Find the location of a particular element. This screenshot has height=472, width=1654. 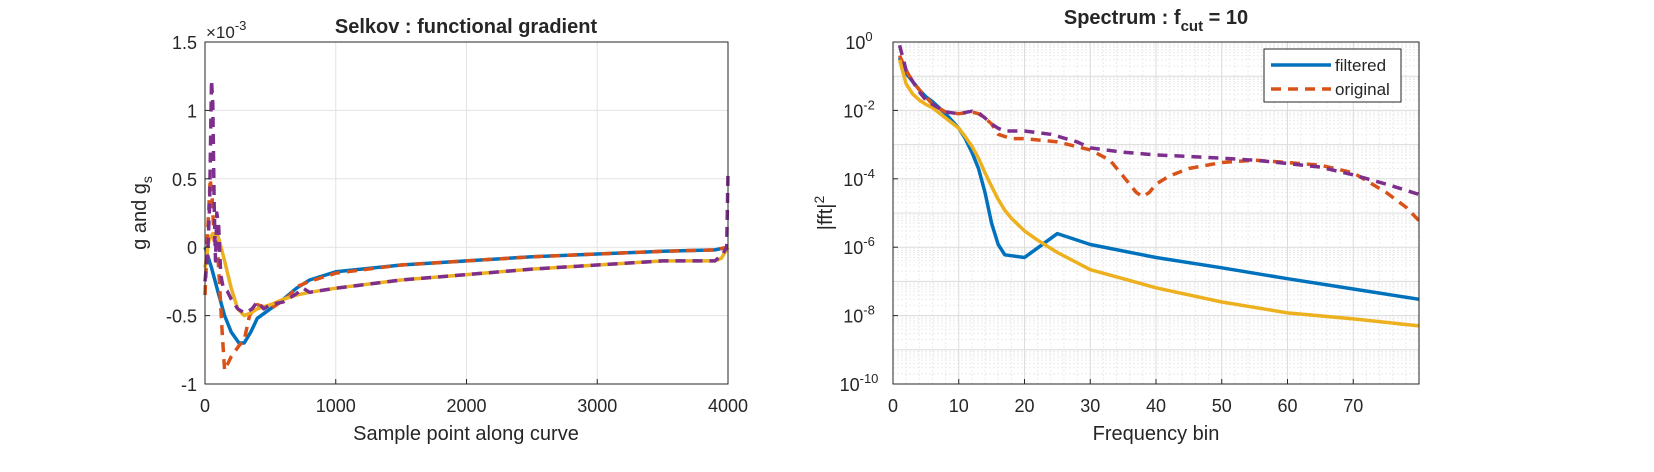

spectrum-y-axis-label-superscript: 2 is located at coordinates (819, 200).